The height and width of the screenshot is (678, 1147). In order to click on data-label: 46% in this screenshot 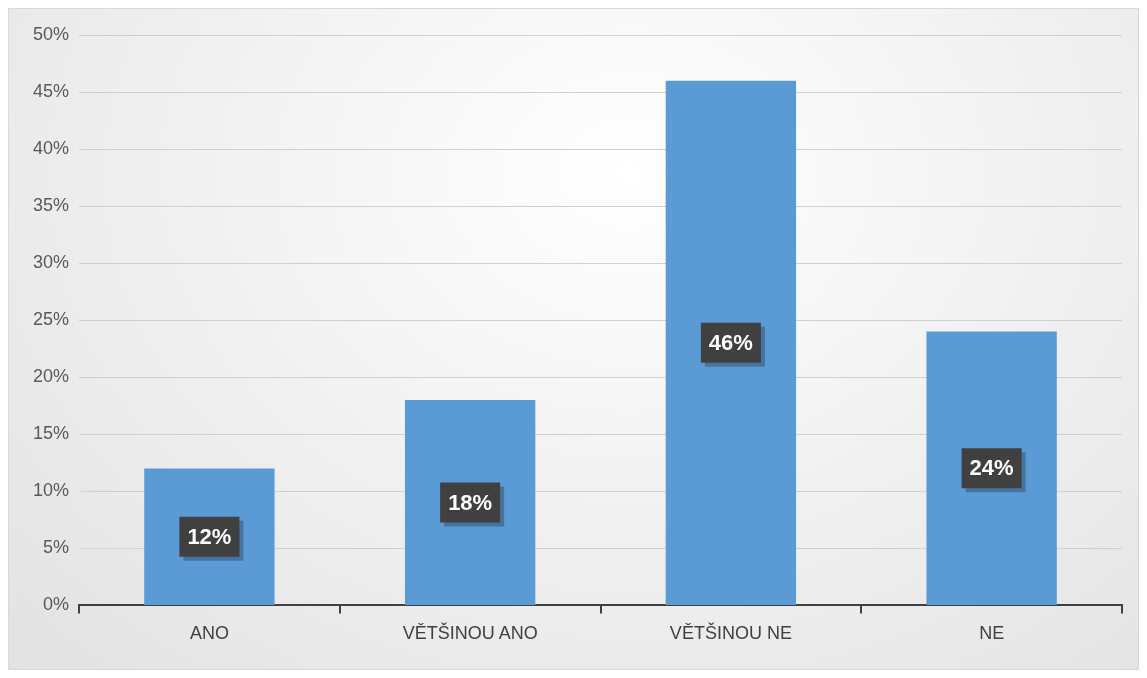, I will do `click(730, 342)`.